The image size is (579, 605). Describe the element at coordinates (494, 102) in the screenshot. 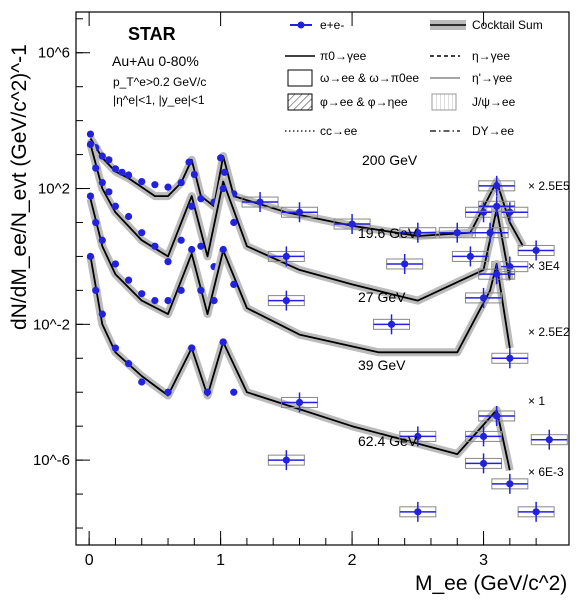

I see `legend-label-jpsi: J/ψ→ee` at that location.